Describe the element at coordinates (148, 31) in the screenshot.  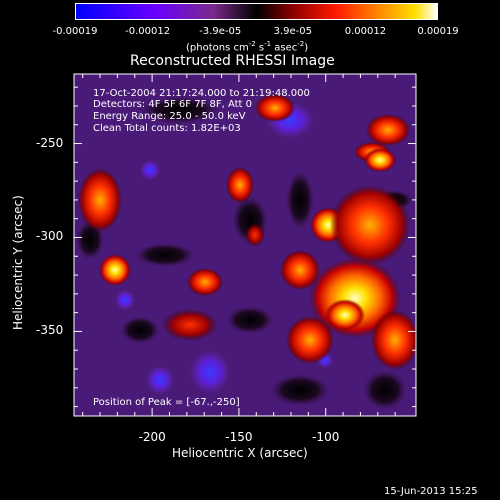
I see `colorbar-tick-label: -0.00012` at that location.